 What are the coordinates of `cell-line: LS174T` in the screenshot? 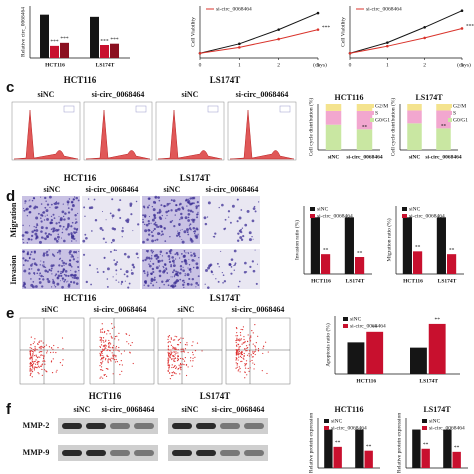 It's located at (225, 298).